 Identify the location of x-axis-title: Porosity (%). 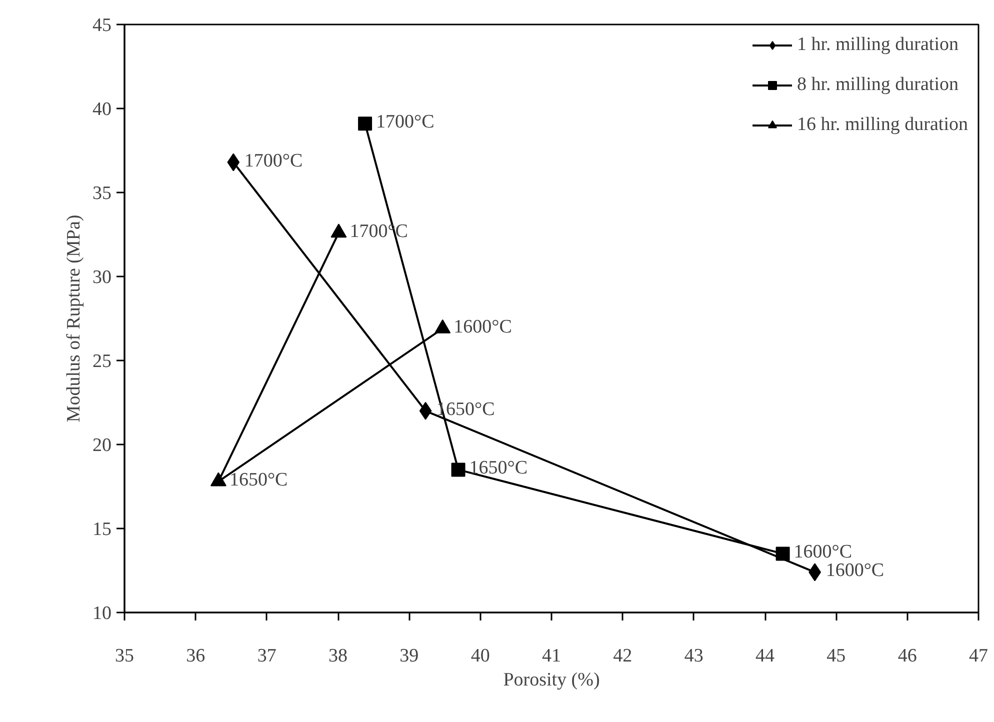
(551, 680).